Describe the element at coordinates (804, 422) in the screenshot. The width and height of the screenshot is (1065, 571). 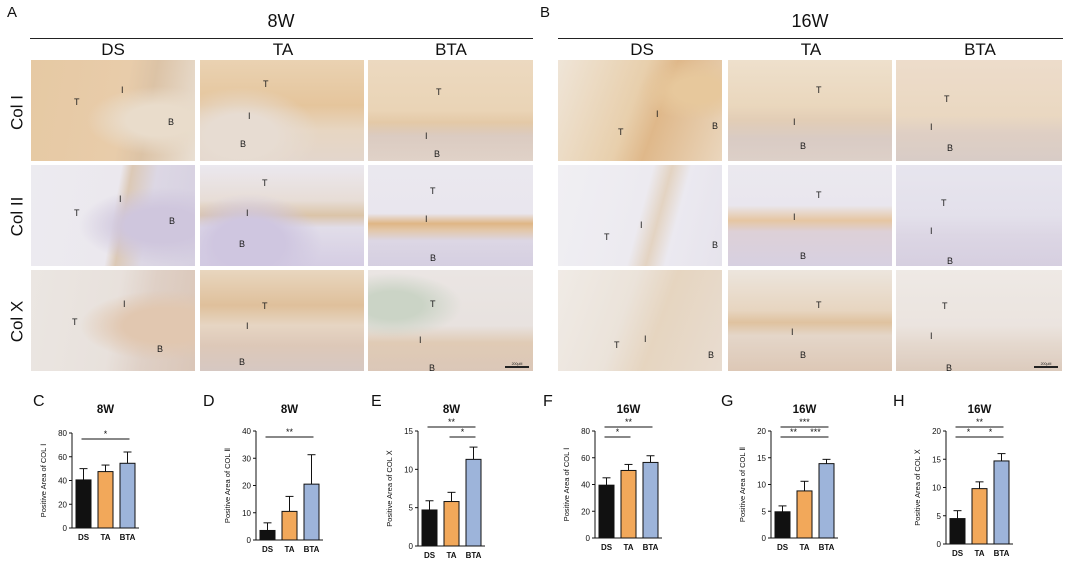
I see `significance-label: ***` at that location.